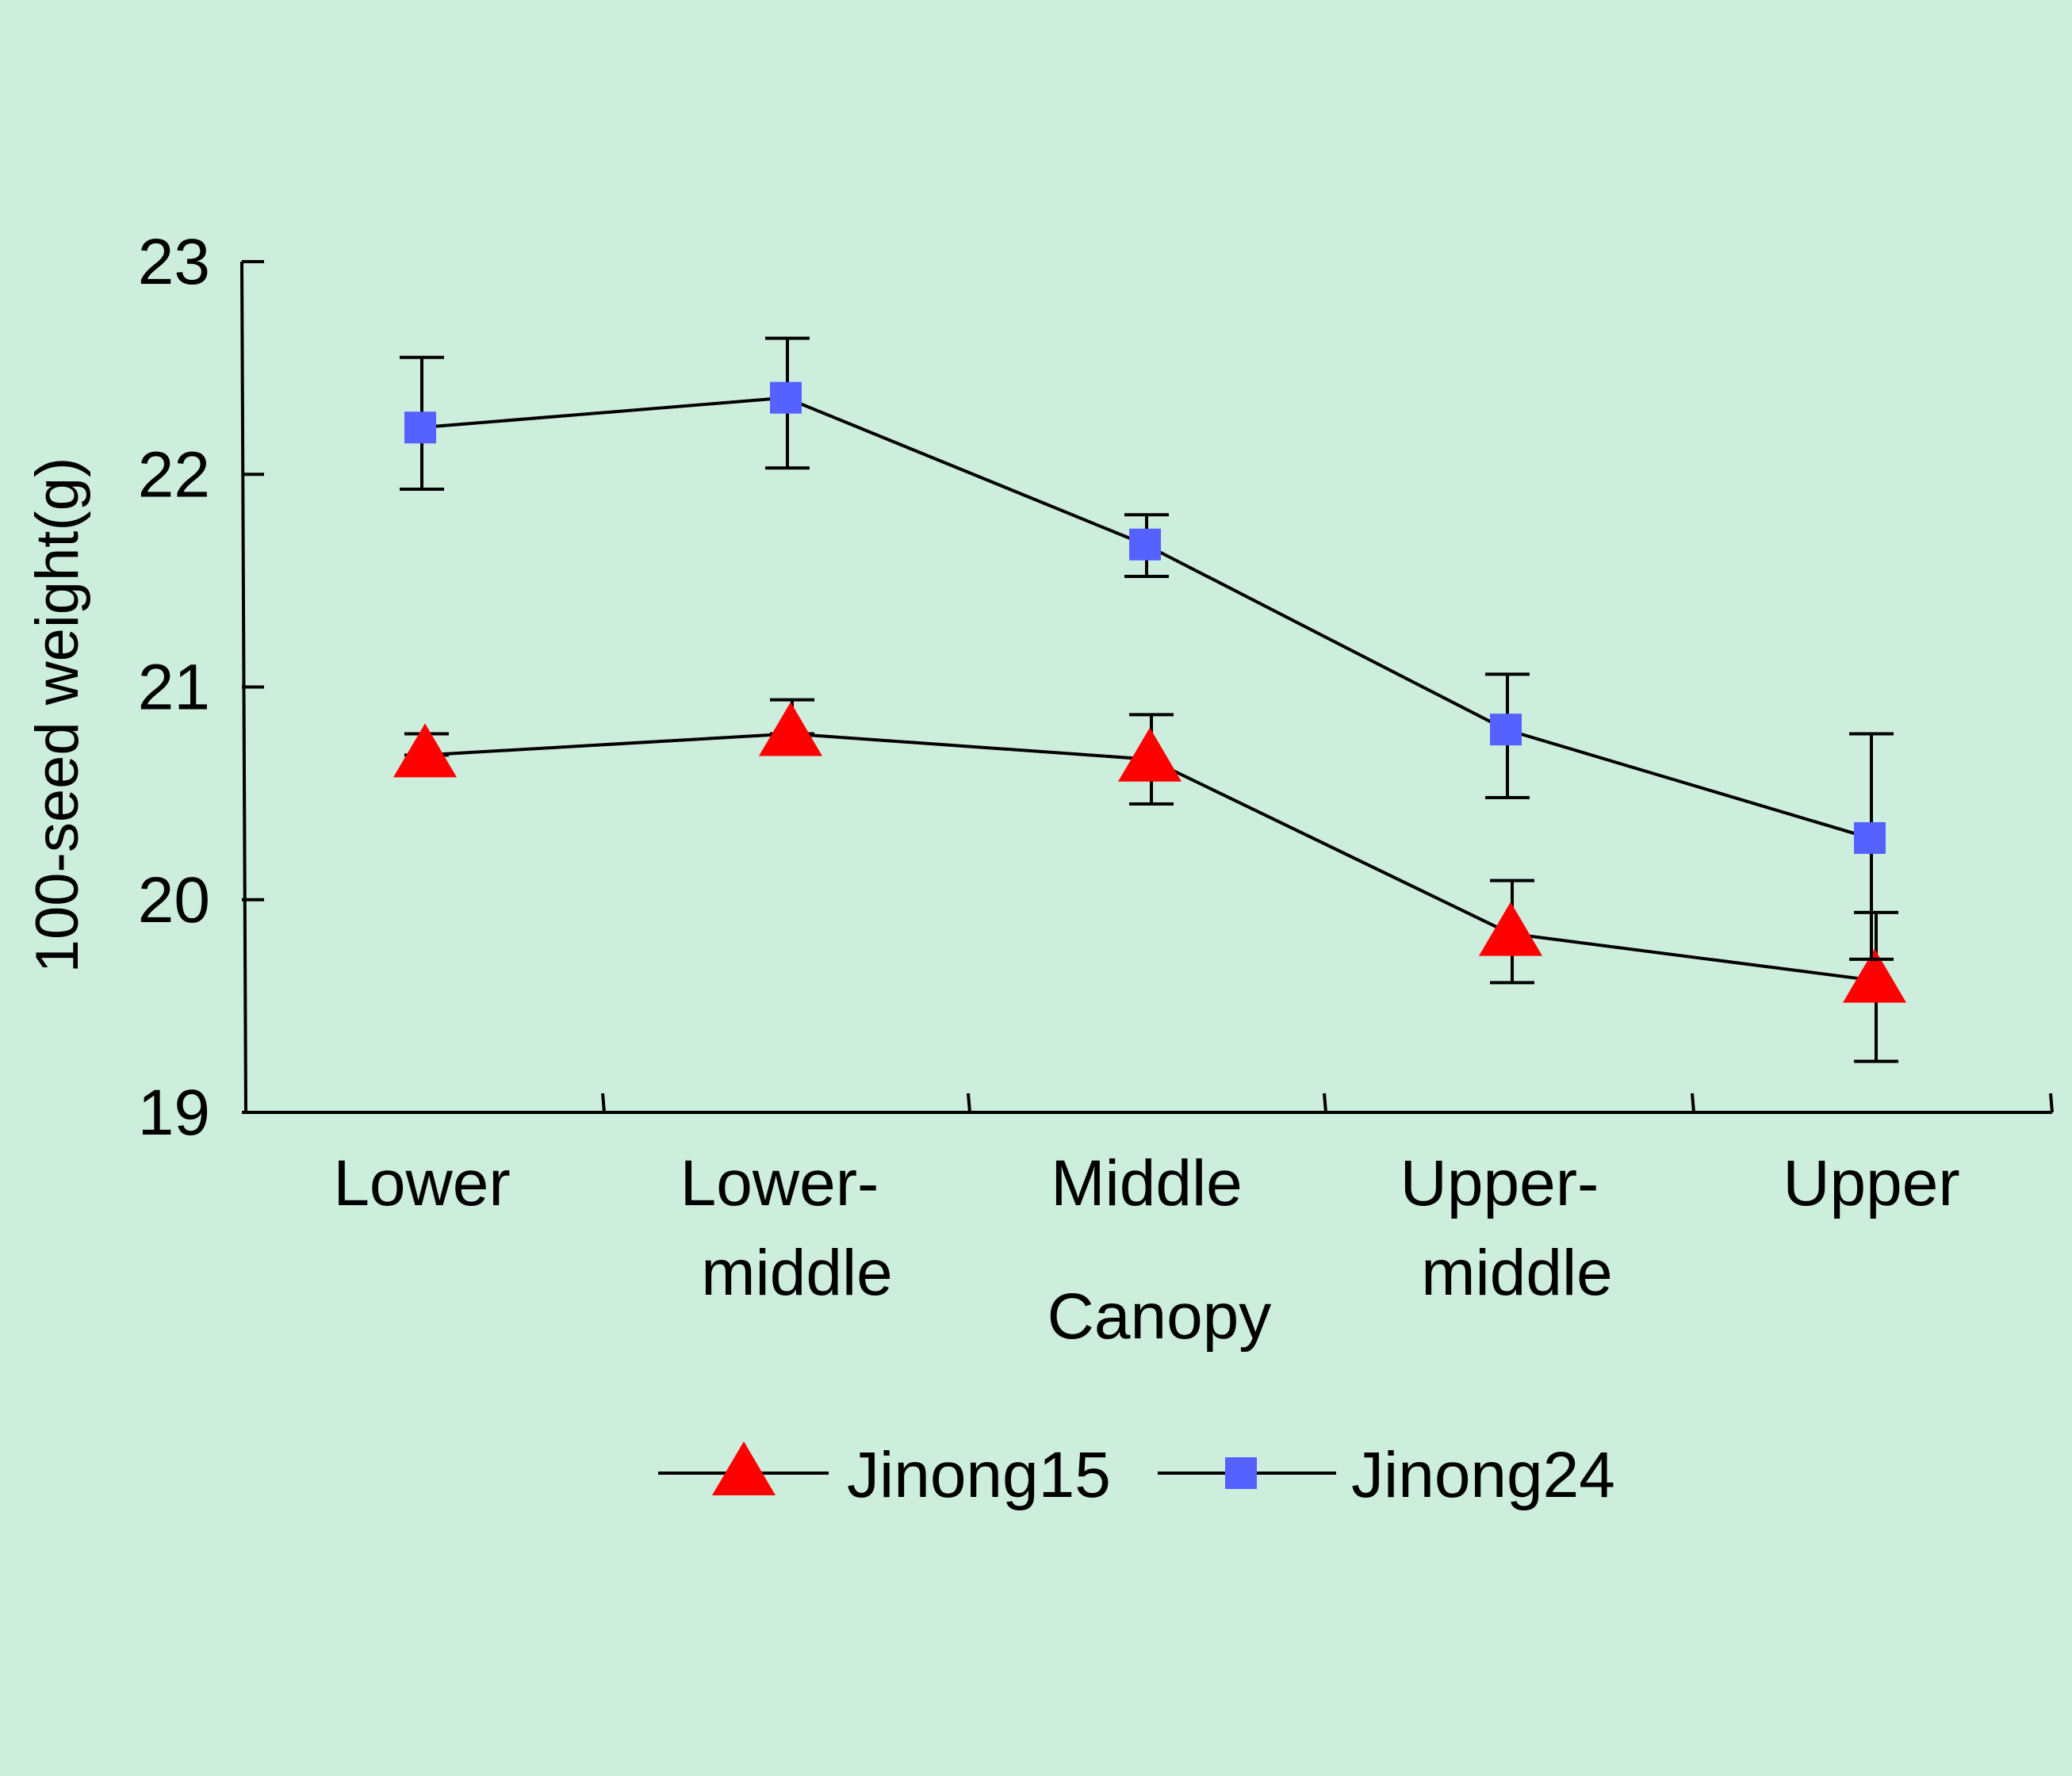 The width and height of the screenshot is (2072, 1776). What do you see at coordinates (57, 715) in the screenshot?
I see `y-axis-title: 100-seed weight(g)` at bounding box center [57, 715].